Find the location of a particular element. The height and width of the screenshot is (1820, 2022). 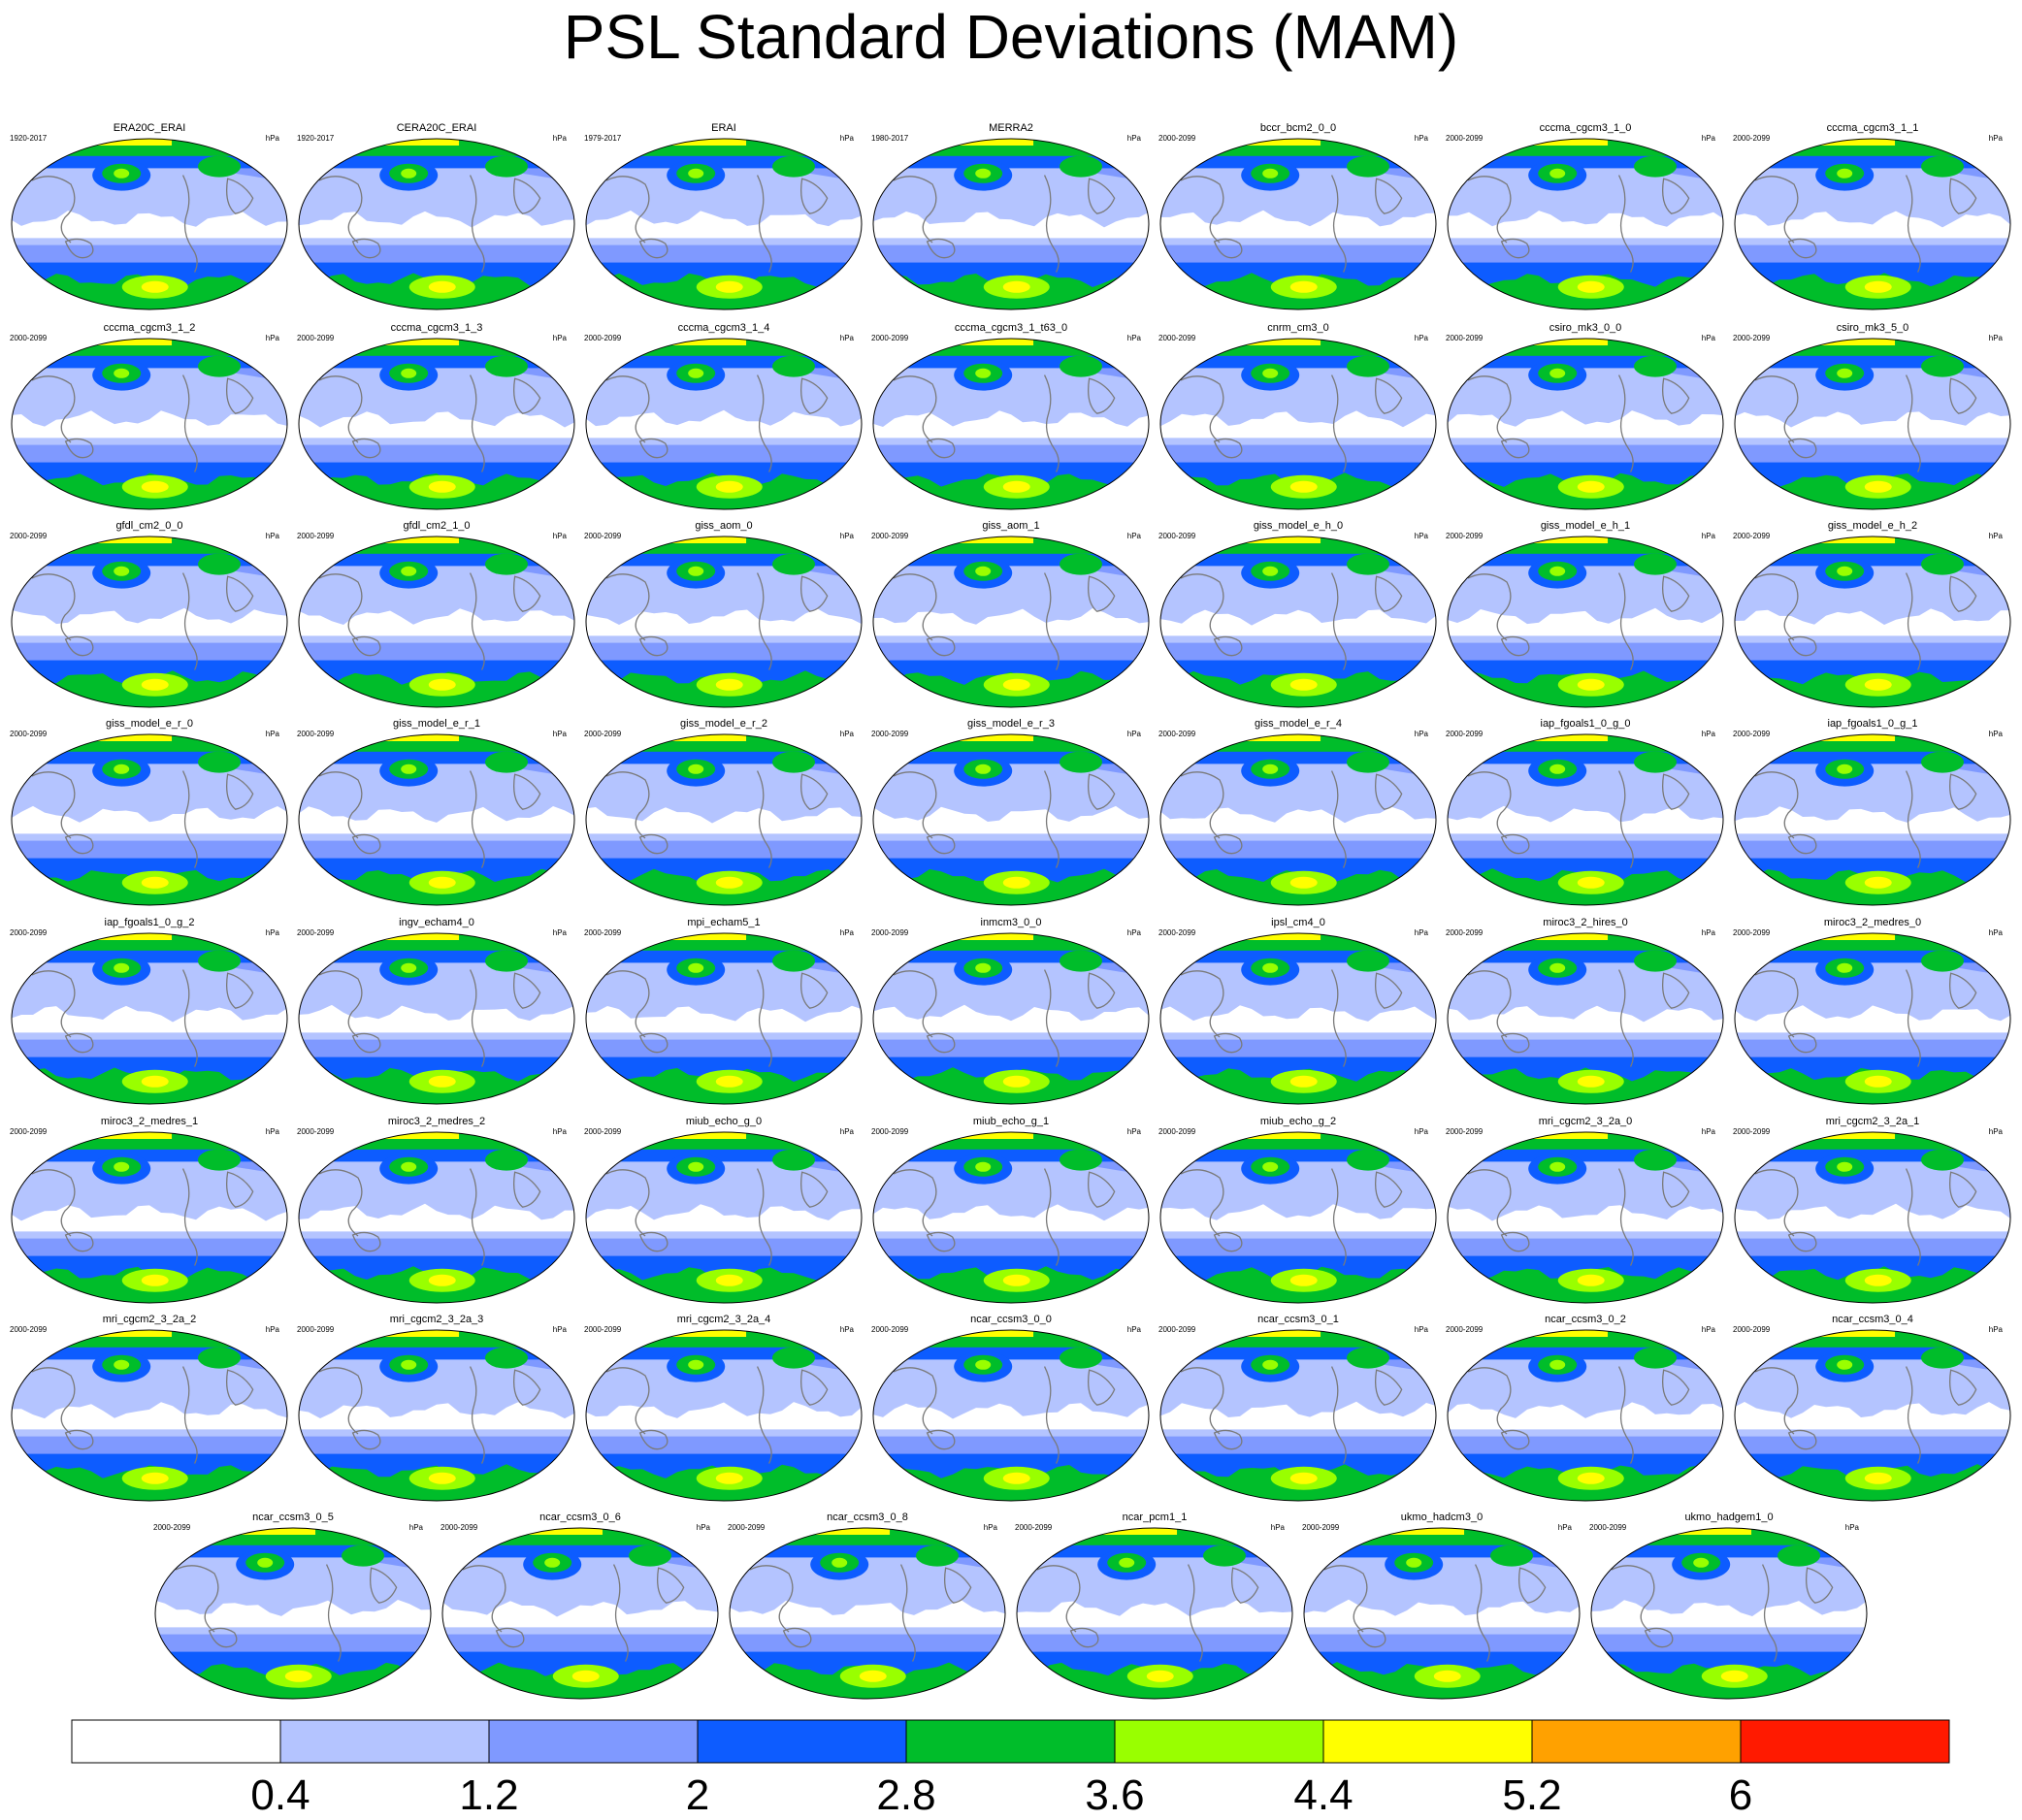

map-panel: CERA20C_ERAI 1920-2017 hPa is located at coordinates (436, 216).